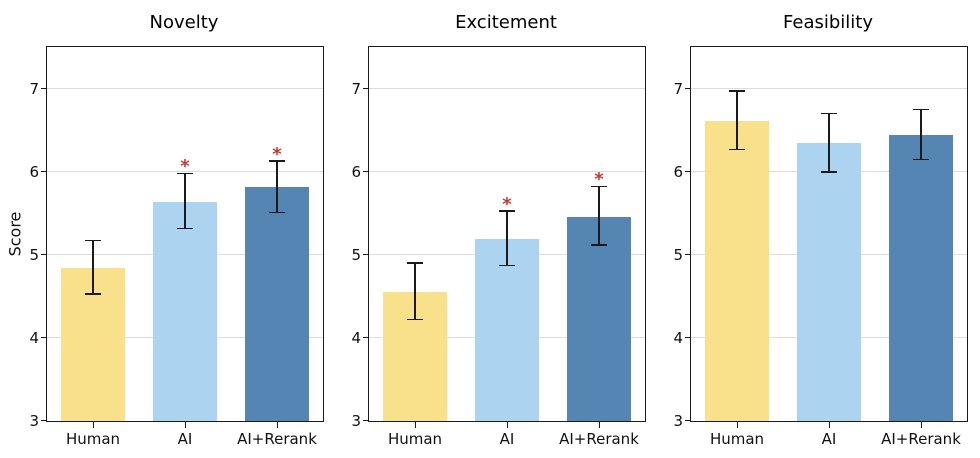  Describe the element at coordinates (737, 270) in the screenshot. I see `bar-human` at that location.